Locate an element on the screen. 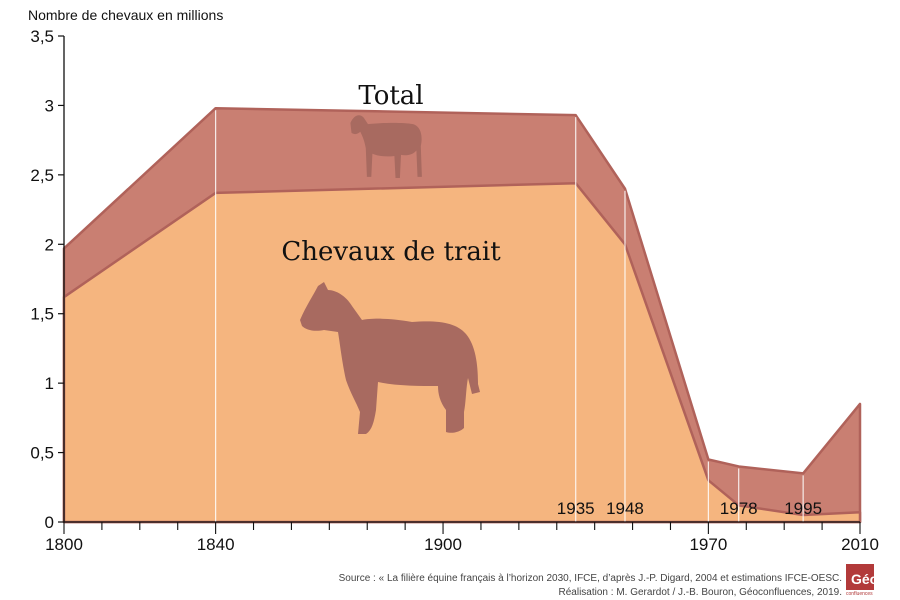  y-tick-label: 3 is located at coordinates (49, 105).